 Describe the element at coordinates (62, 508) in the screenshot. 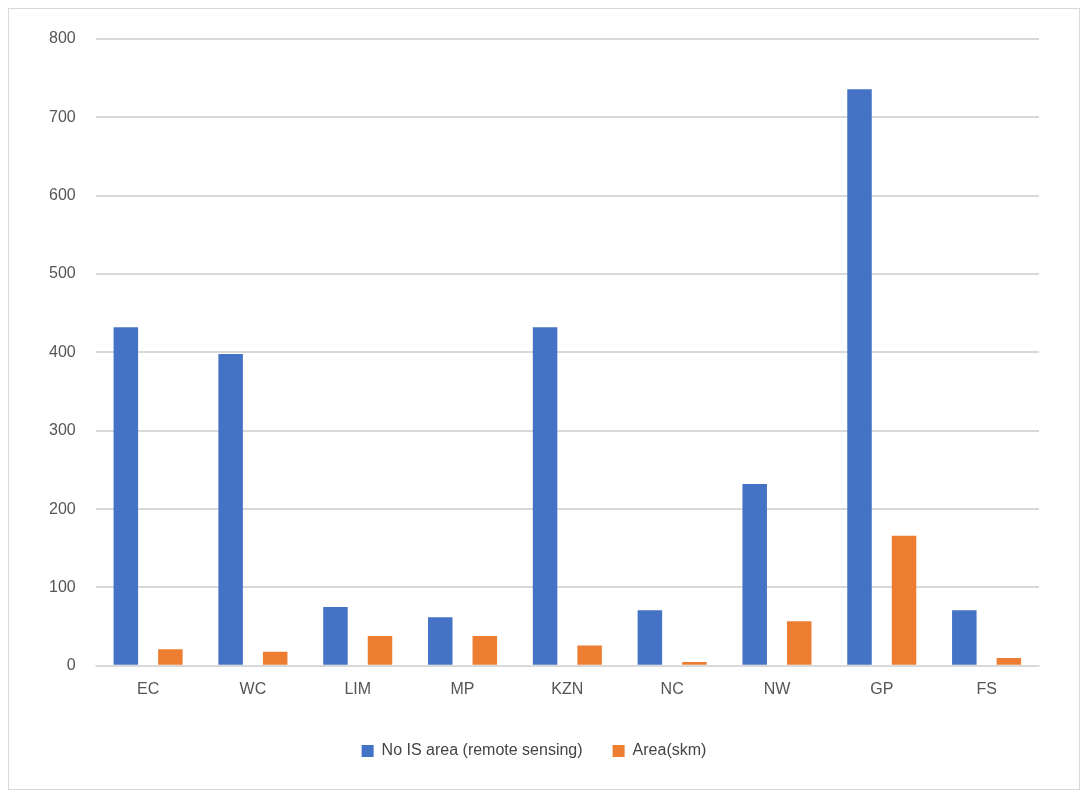

I see `y-tick-label: 200` at that location.